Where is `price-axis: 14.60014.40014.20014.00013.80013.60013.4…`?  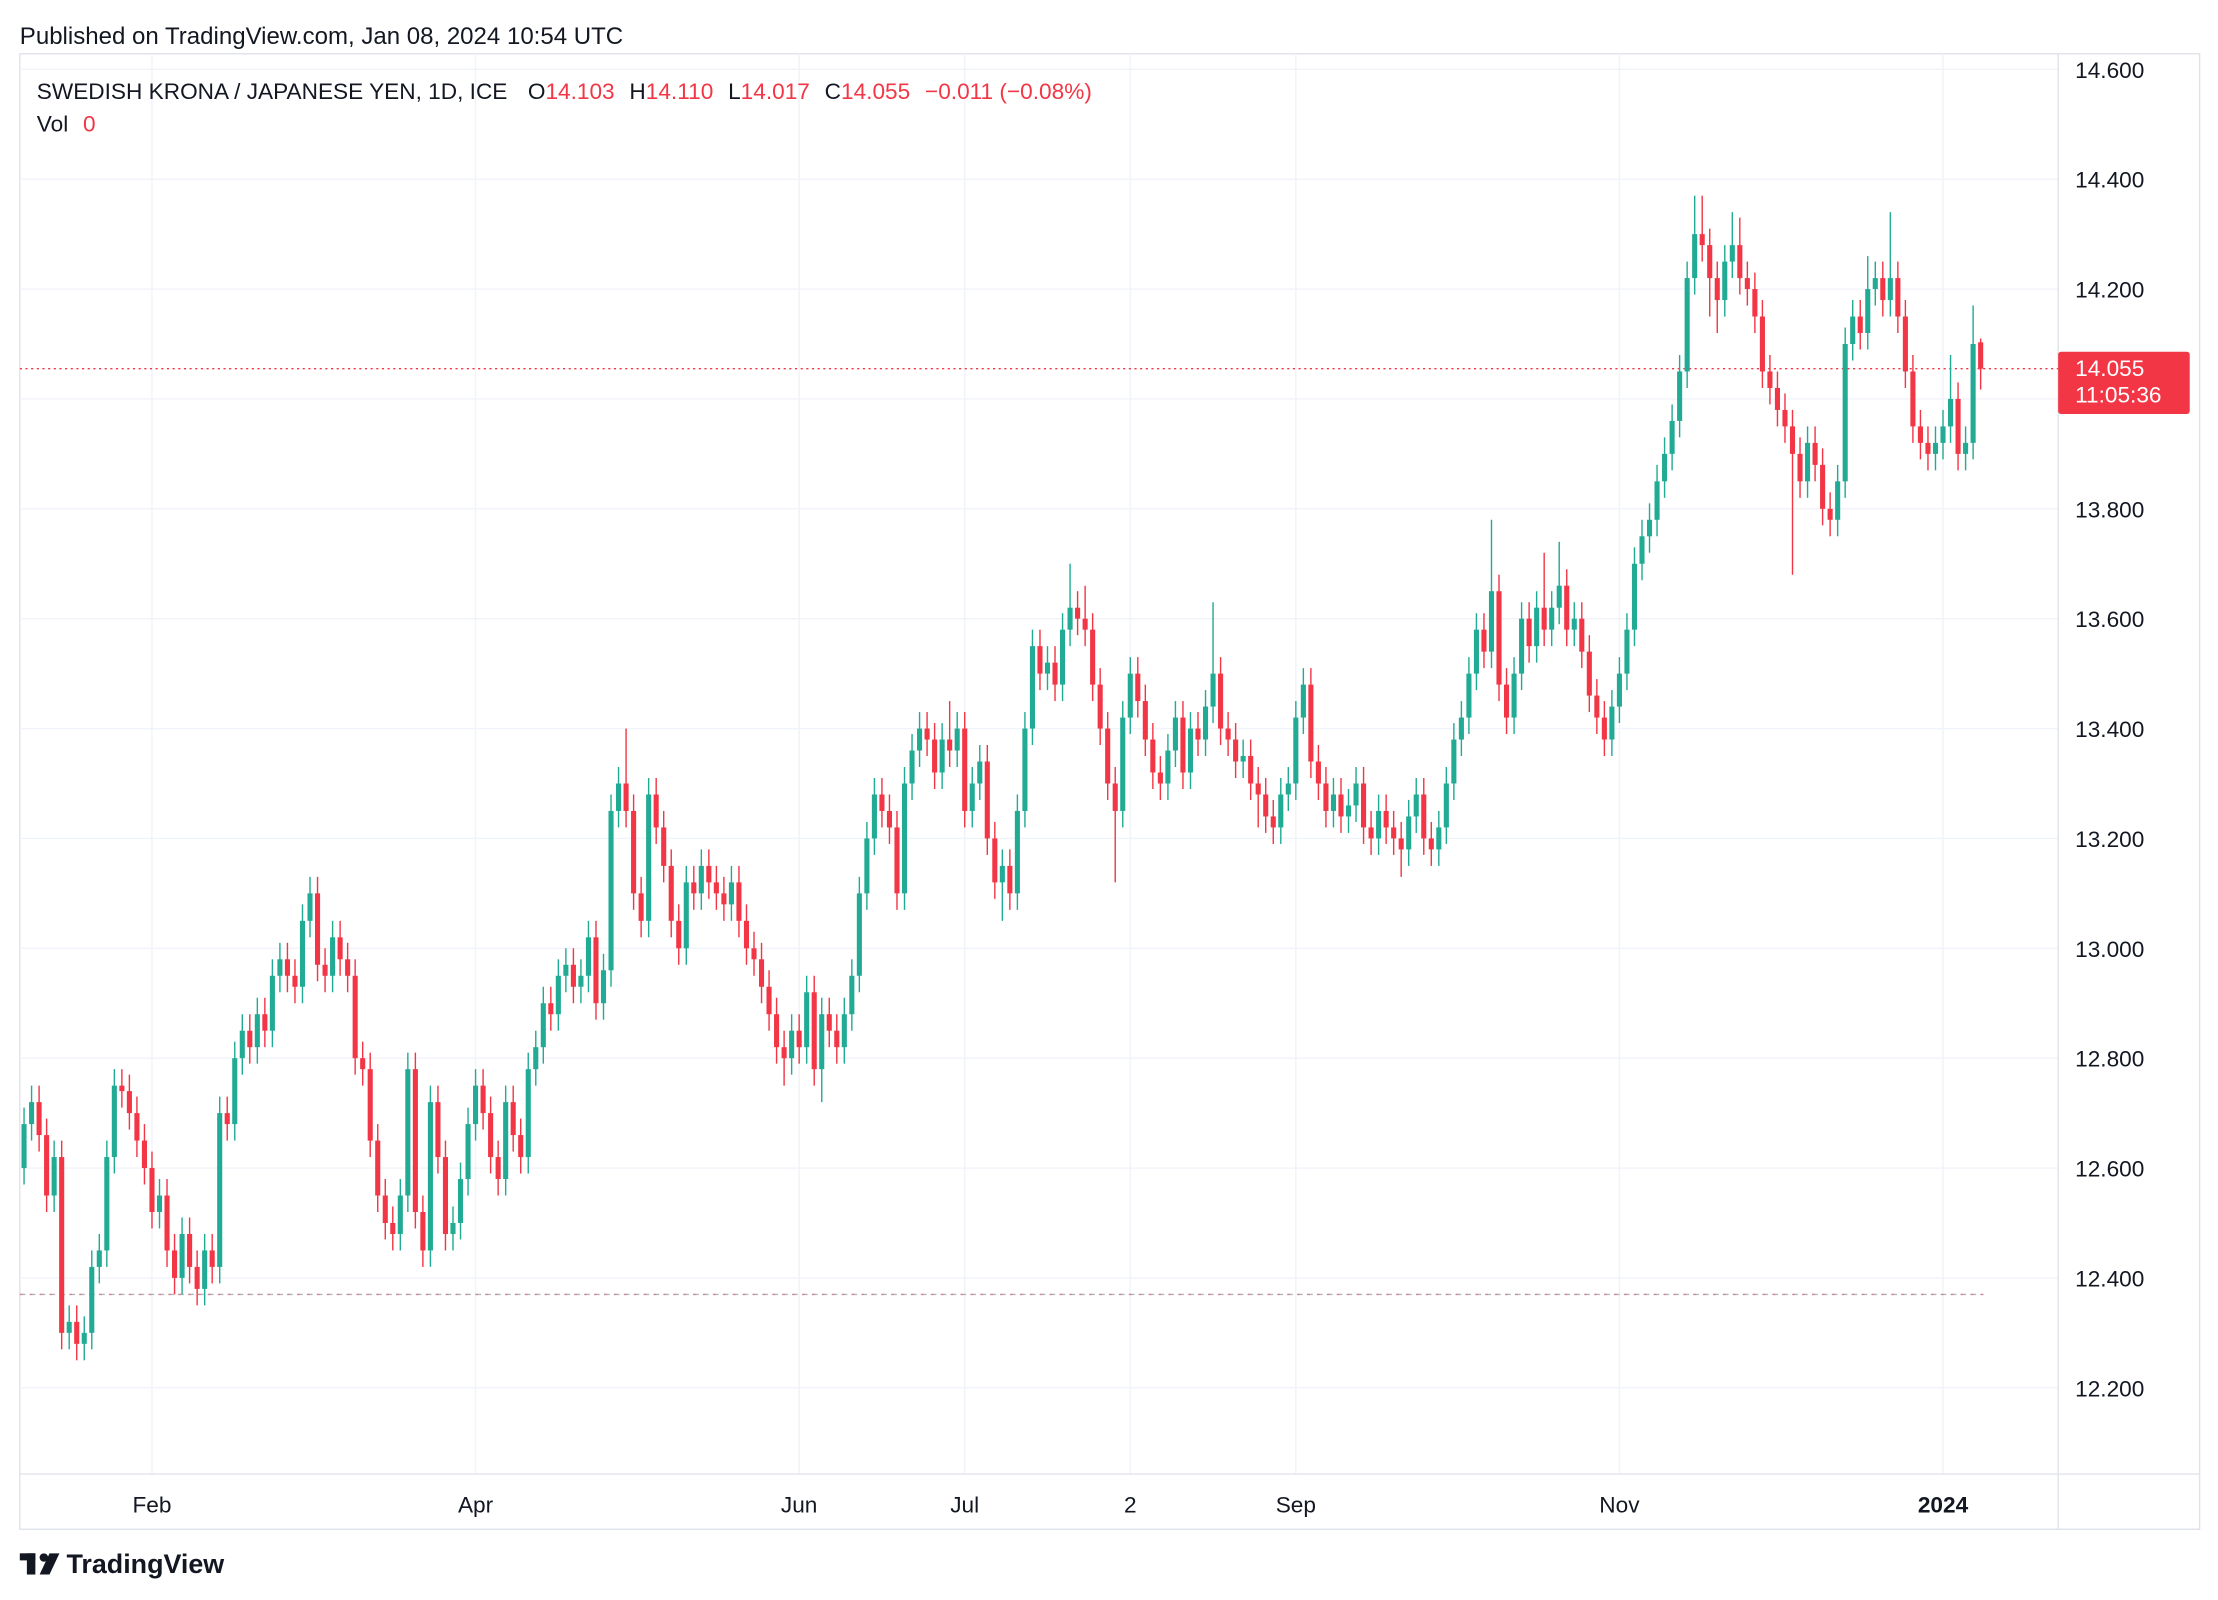
price-axis: 14.60014.40014.20014.00013.80013.60013.4… is located at coordinates (2109, 729).